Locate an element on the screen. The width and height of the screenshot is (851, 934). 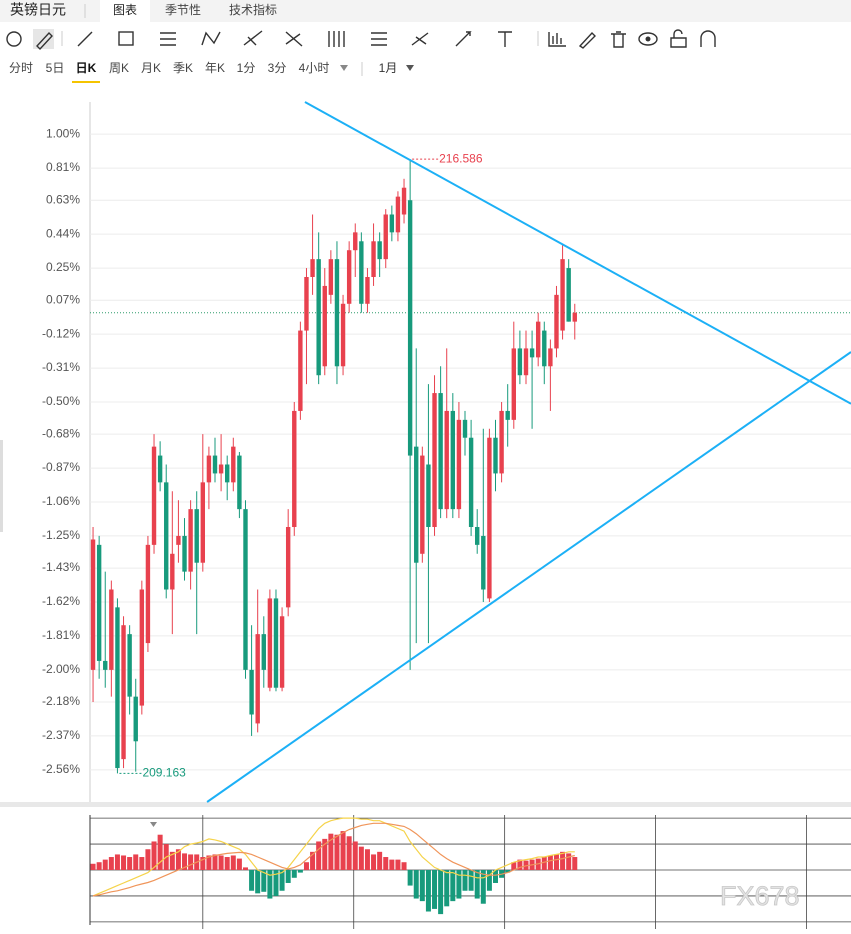
period-option: 1分 is located at coordinates (246, 68).